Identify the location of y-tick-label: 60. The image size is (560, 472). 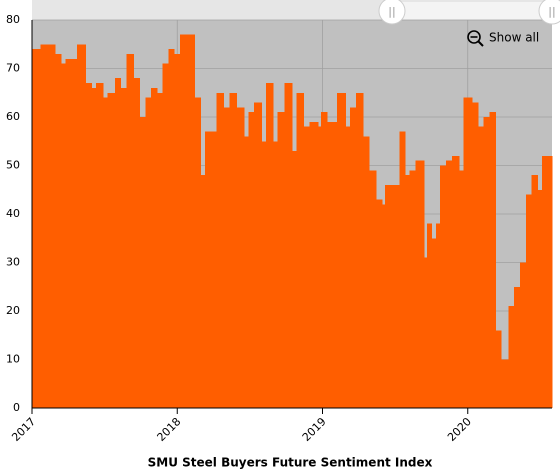
(13, 116).